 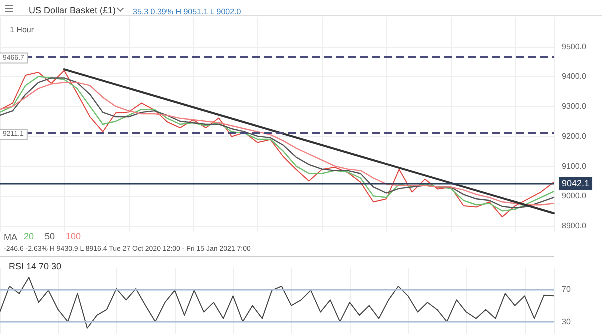 What do you see at coordinates (50, 237) in the screenshot?
I see `text: 50` at bounding box center [50, 237].